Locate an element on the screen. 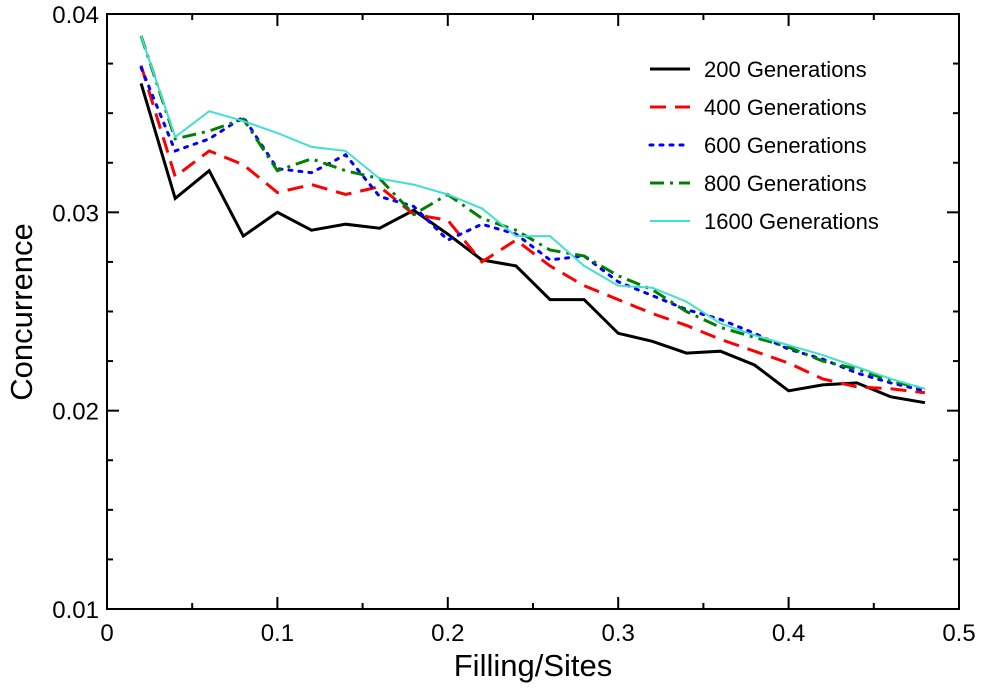 Image resolution: width=981 pixels, height=688 pixels. x-tick-label: 0 is located at coordinates (106, 633).